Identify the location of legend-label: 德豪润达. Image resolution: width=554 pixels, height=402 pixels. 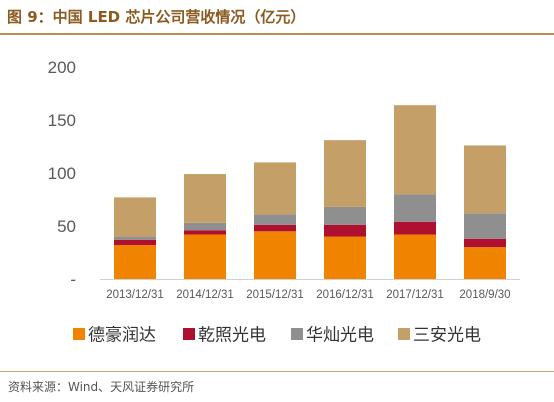
(122, 335).